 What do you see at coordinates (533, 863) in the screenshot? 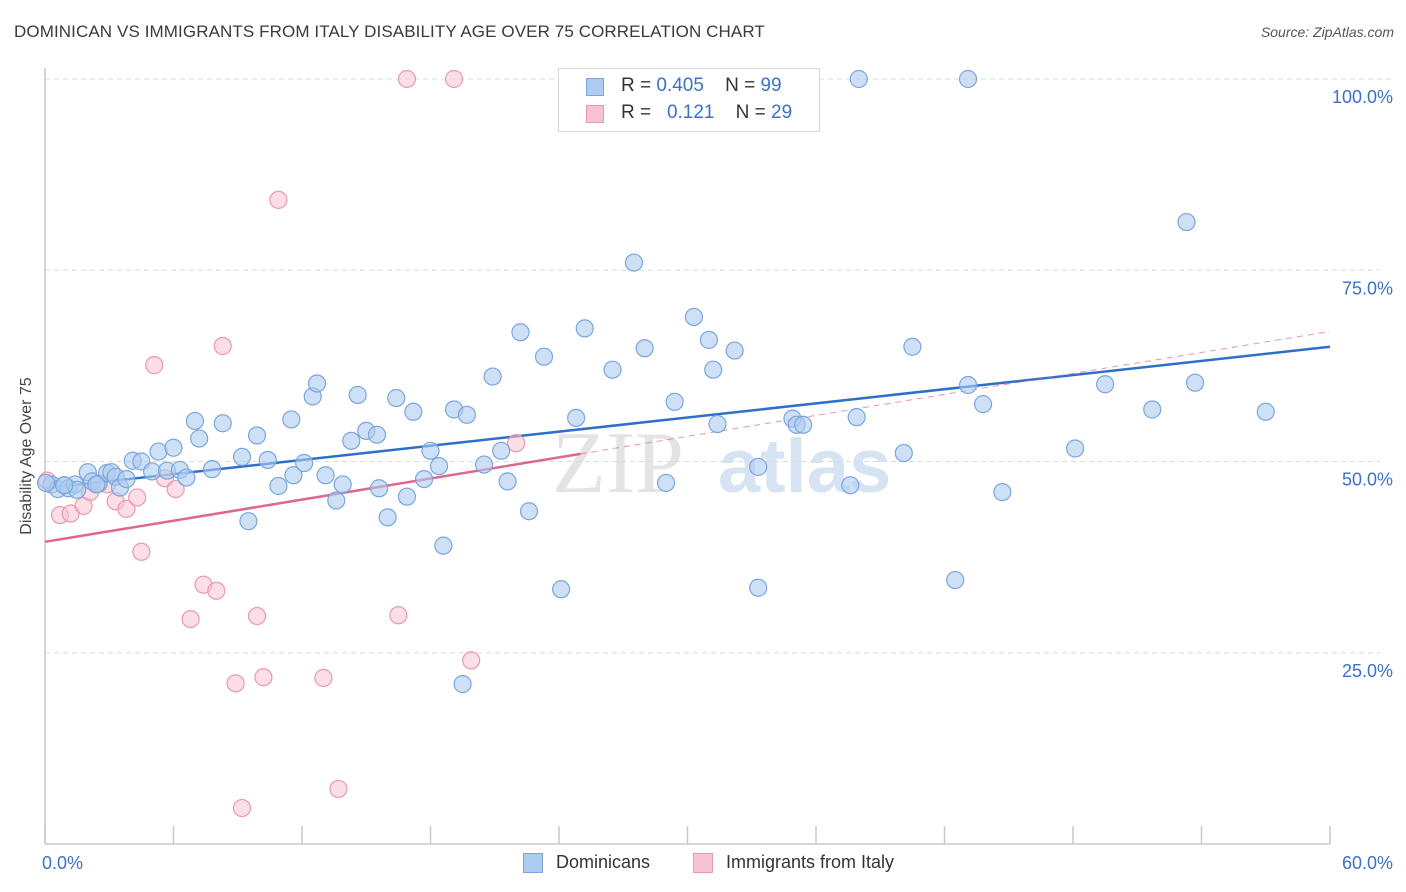
I see `bottom-legend-swatch-blue` at bounding box center [533, 863].